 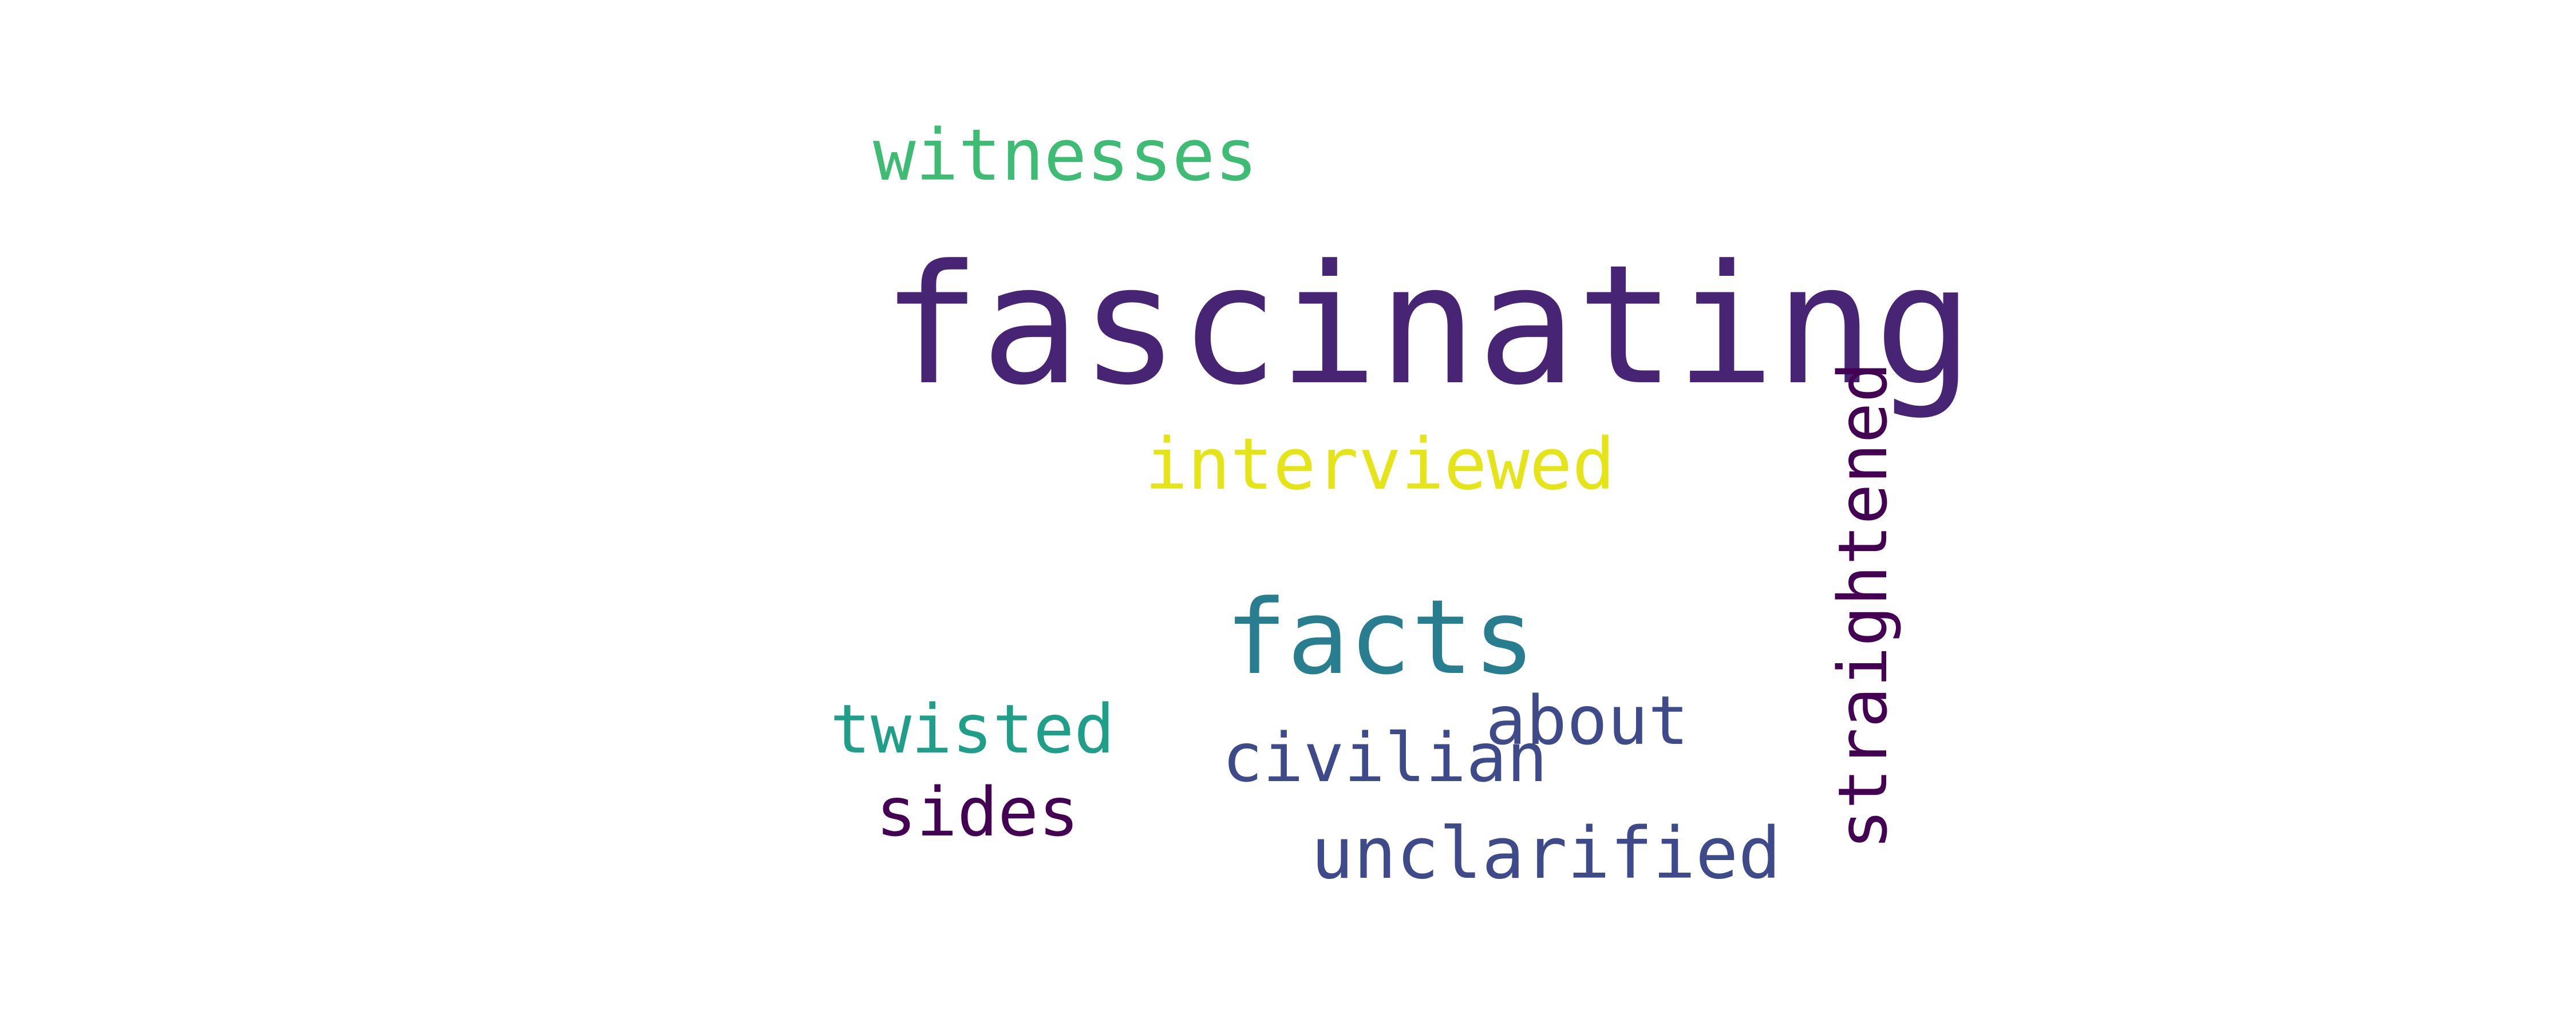 What do you see at coordinates (1065, 155) in the screenshot?
I see `word-witnesses: witnesses` at bounding box center [1065, 155].